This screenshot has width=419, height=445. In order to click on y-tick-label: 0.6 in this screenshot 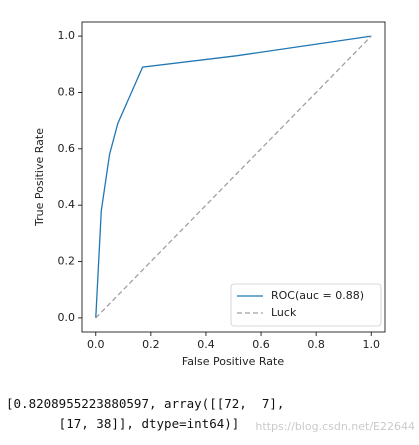, I will do `click(67, 148)`.